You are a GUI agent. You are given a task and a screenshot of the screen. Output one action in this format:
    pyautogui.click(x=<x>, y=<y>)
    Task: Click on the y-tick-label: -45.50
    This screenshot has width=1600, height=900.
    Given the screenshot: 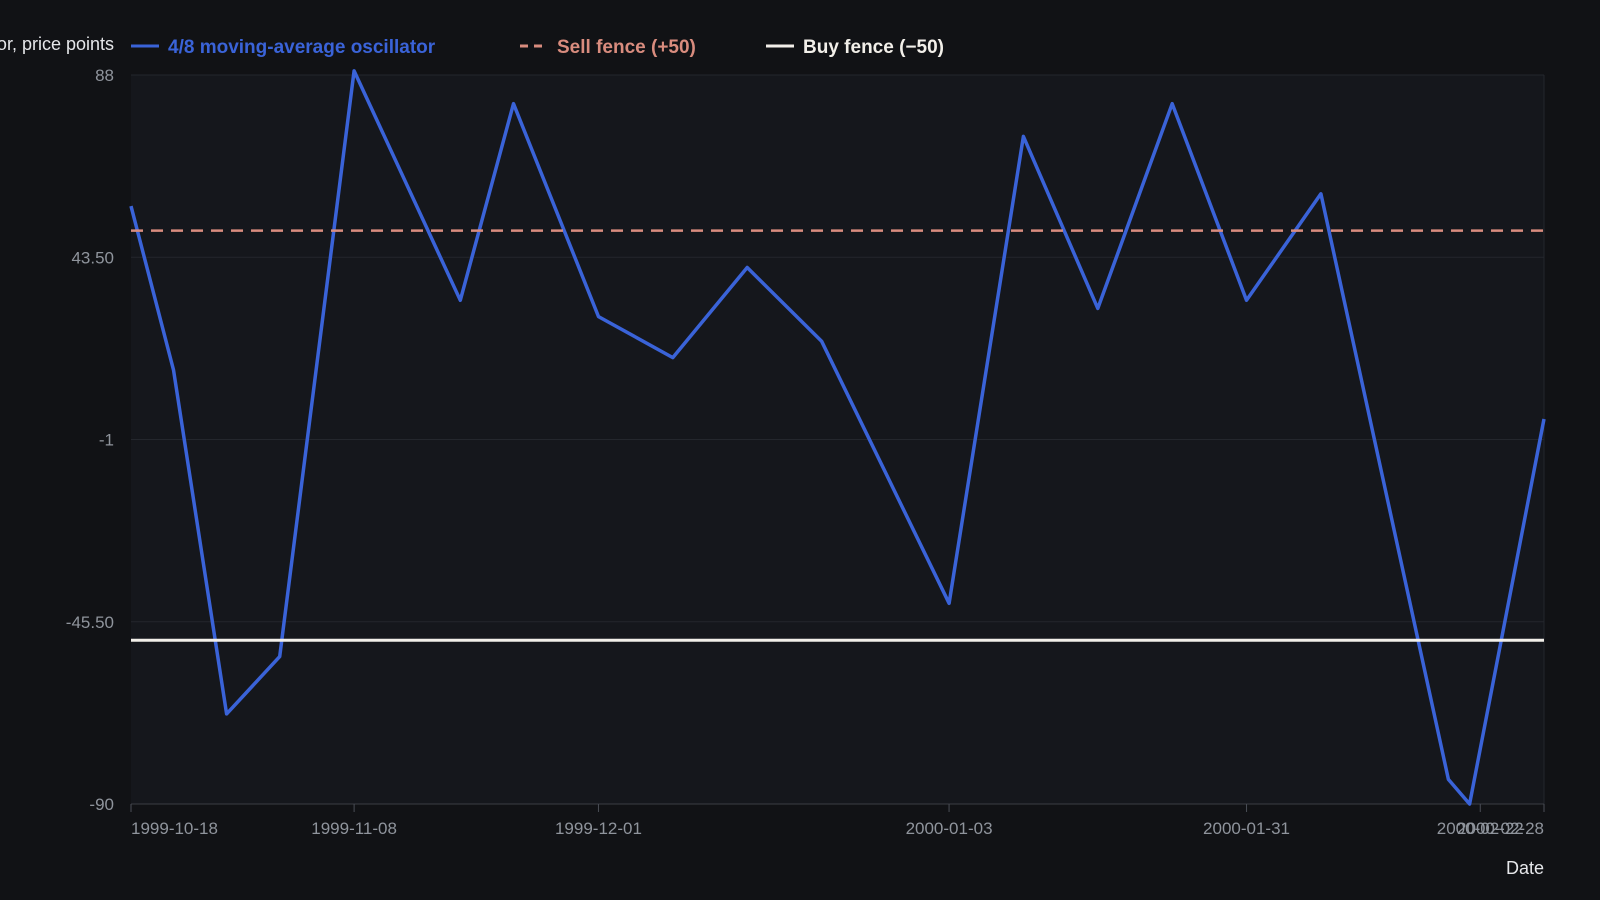 What is the action you would take?
    pyautogui.click(x=90, y=622)
    